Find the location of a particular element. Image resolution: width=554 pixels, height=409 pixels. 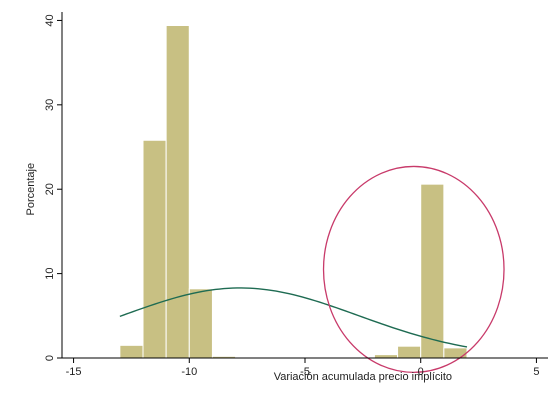

normal-density-curve is located at coordinates (293, 317).